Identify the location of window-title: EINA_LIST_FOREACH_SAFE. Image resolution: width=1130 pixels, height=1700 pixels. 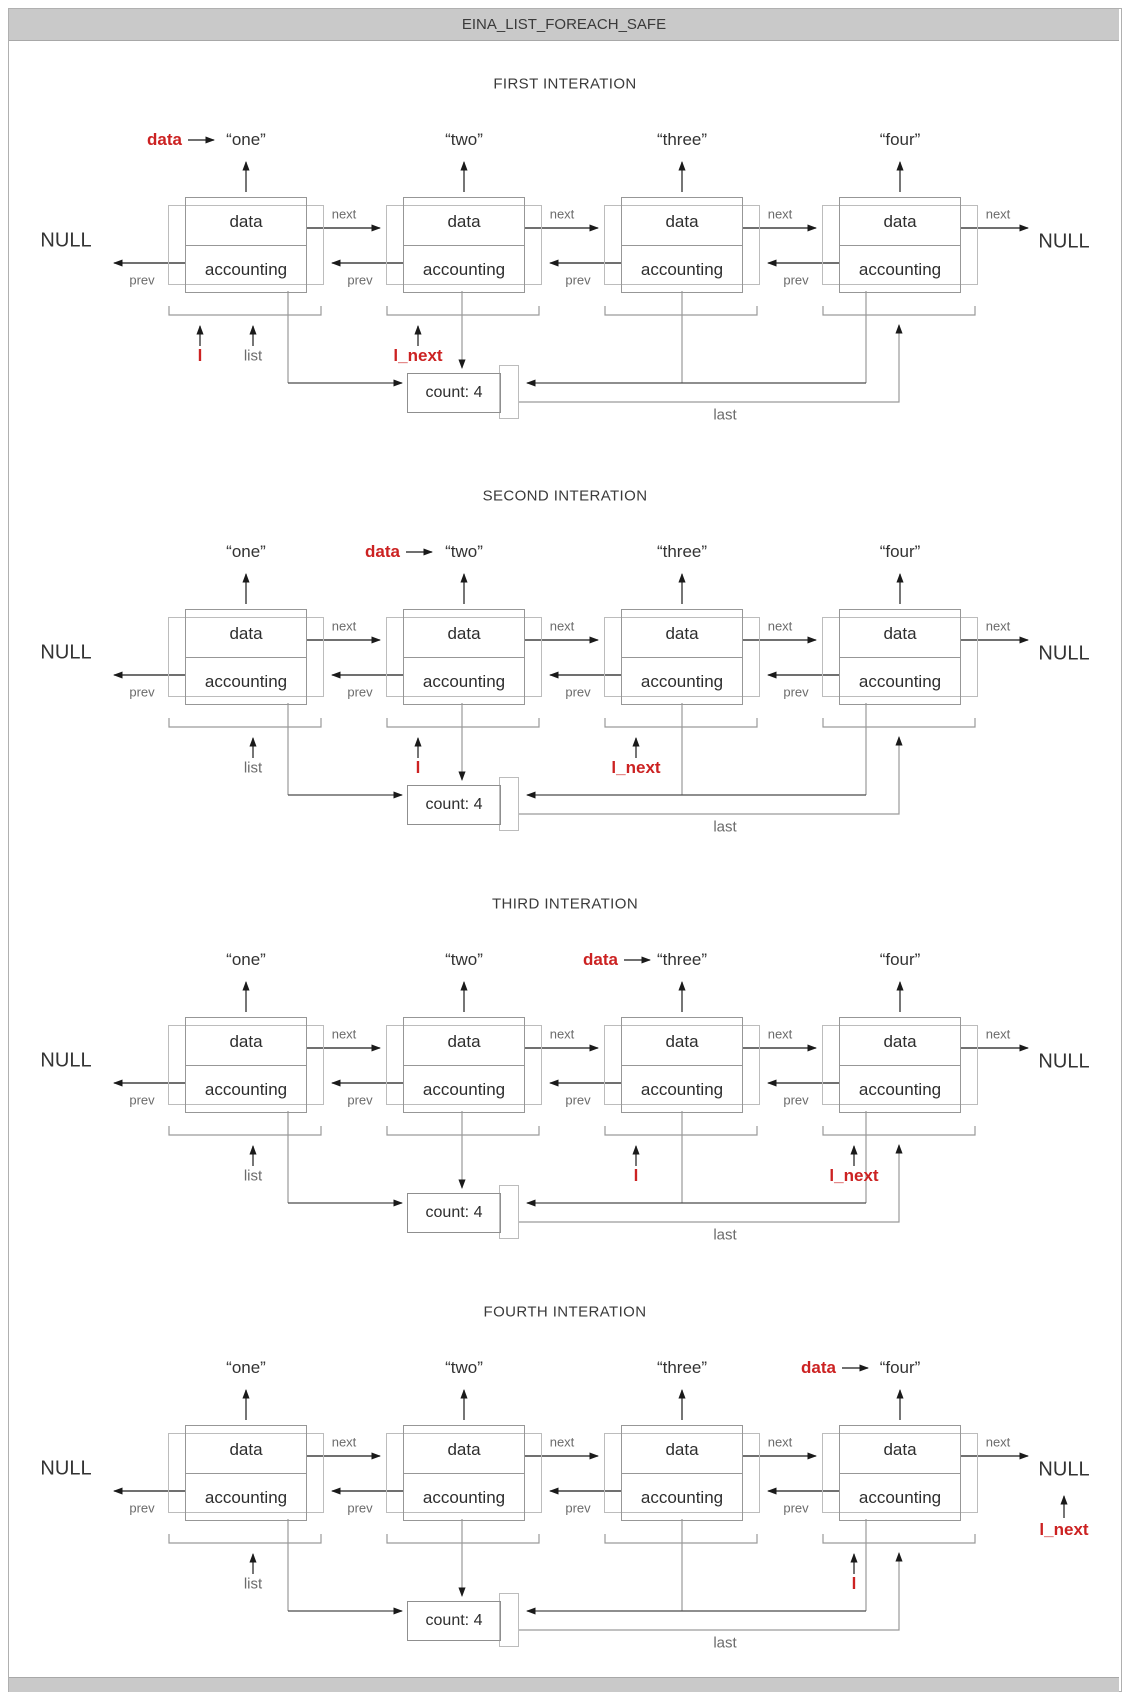
(564, 24).